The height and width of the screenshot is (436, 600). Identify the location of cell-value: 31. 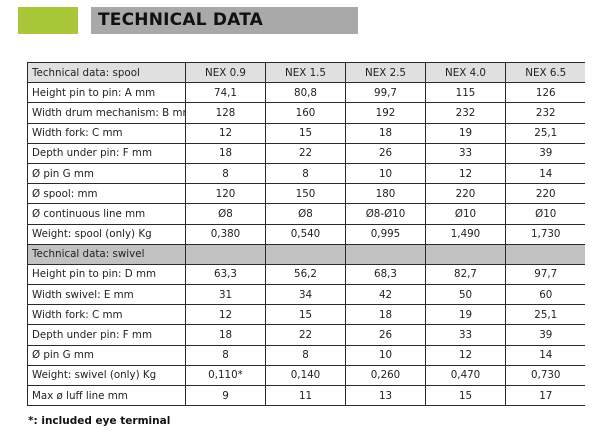
(225, 294).